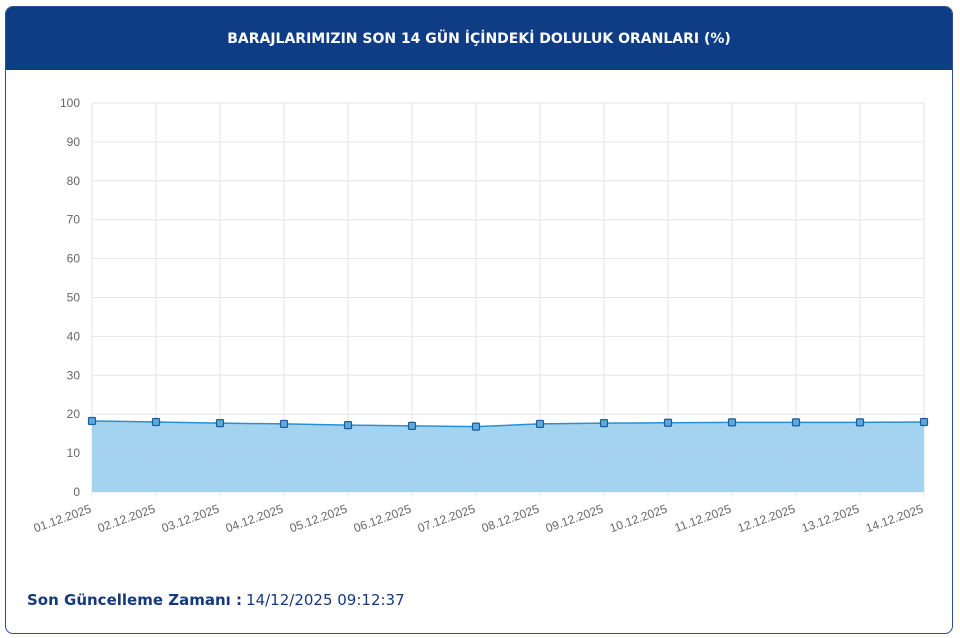 Image resolution: width=960 pixels, height=638 pixels. I want to click on x-tick-label: 05.12.2025, so click(319, 519).